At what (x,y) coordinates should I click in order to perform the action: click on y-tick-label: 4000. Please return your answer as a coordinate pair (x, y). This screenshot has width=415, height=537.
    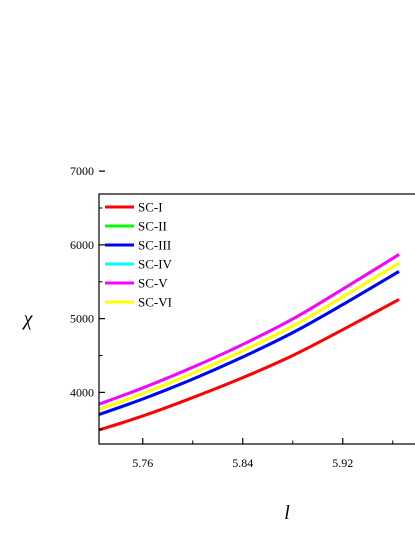
    Looking at the image, I should click on (82, 392).